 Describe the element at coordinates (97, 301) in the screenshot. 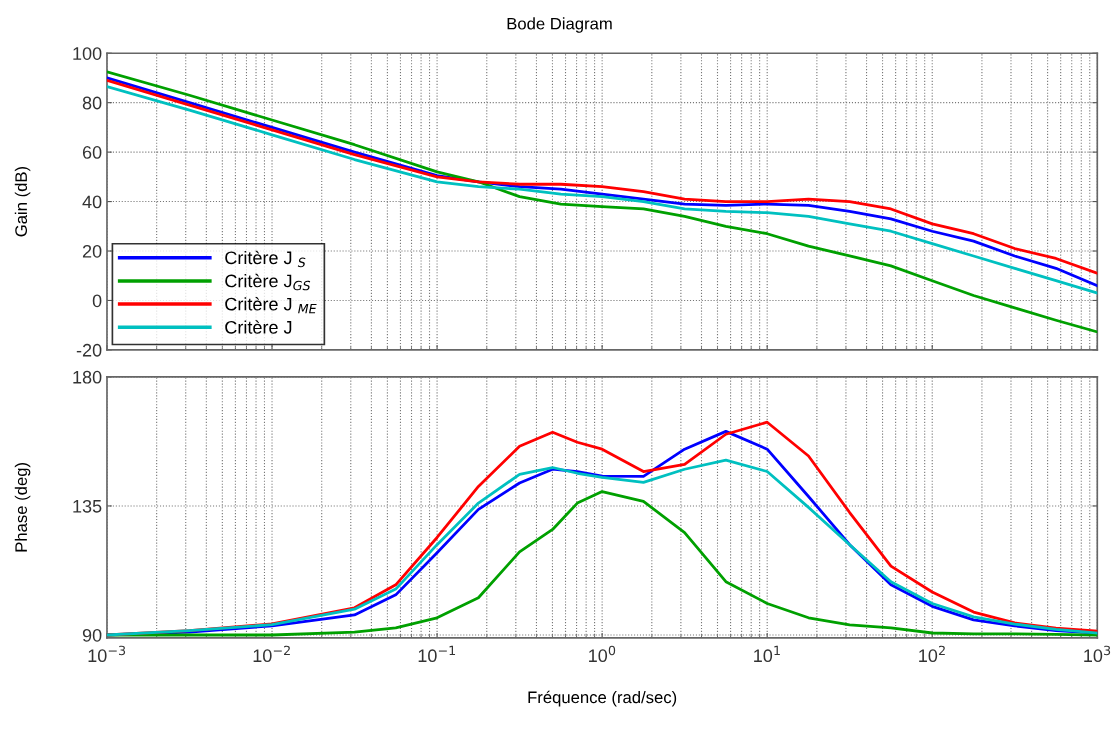

I see `y-tick-label: 0` at that location.